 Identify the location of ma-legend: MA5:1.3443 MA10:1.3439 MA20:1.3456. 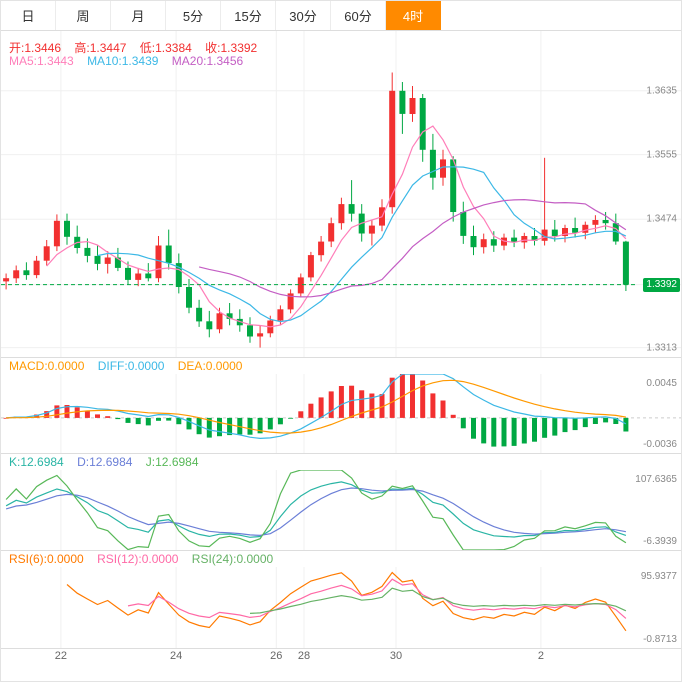
(131, 61).